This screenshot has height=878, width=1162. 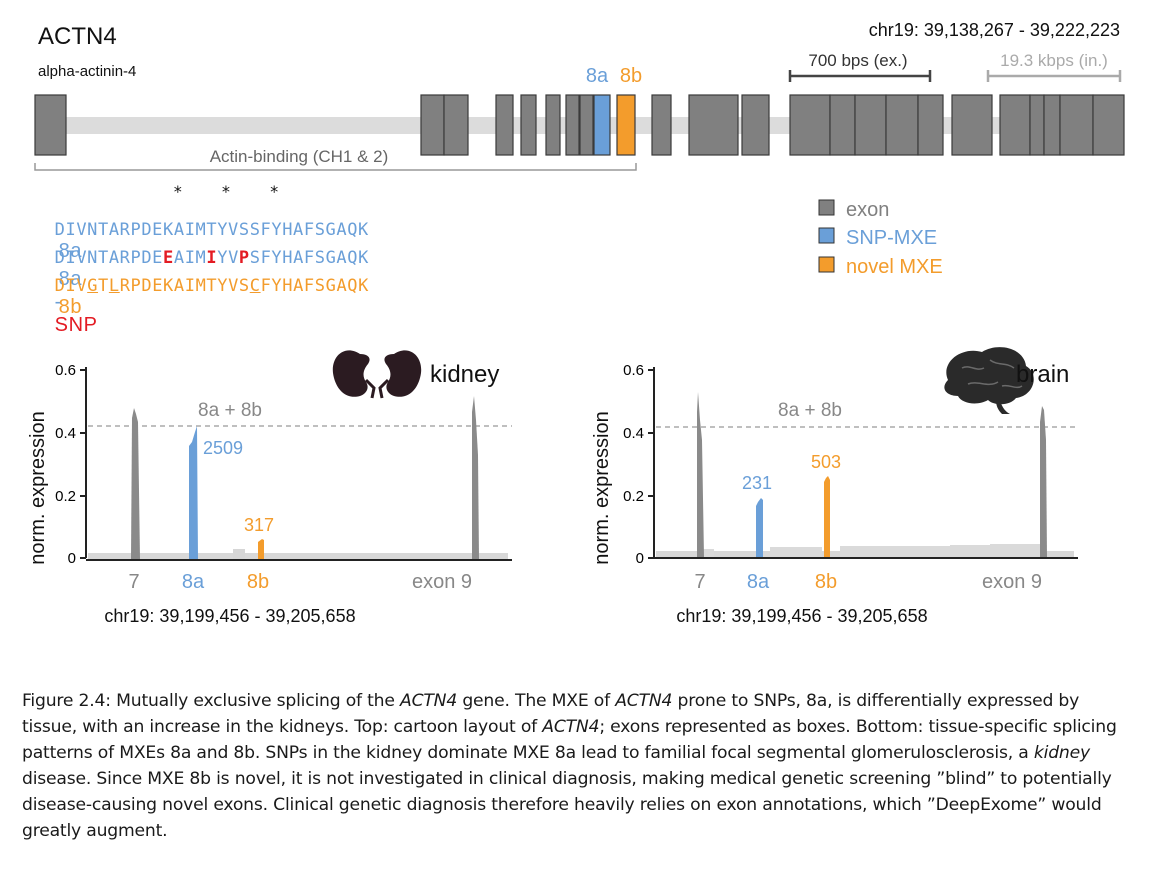 What do you see at coordinates (536, 701) in the screenshot?
I see `caption-text: gene. The MXE of` at bounding box center [536, 701].